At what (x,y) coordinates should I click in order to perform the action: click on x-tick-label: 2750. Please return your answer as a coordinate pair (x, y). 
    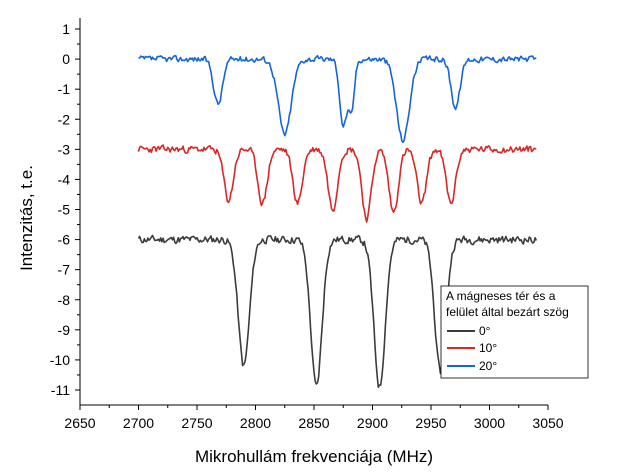
    Looking at the image, I should click on (196, 423).